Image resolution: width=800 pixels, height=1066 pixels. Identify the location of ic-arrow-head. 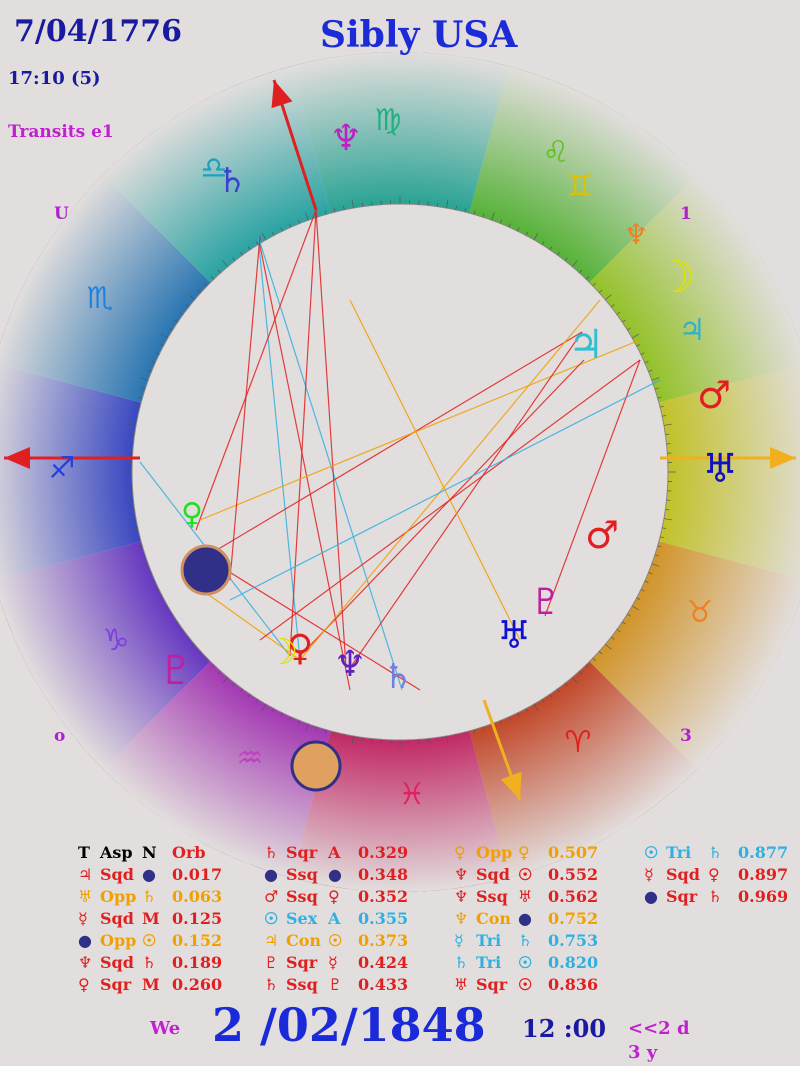
(511, 785).